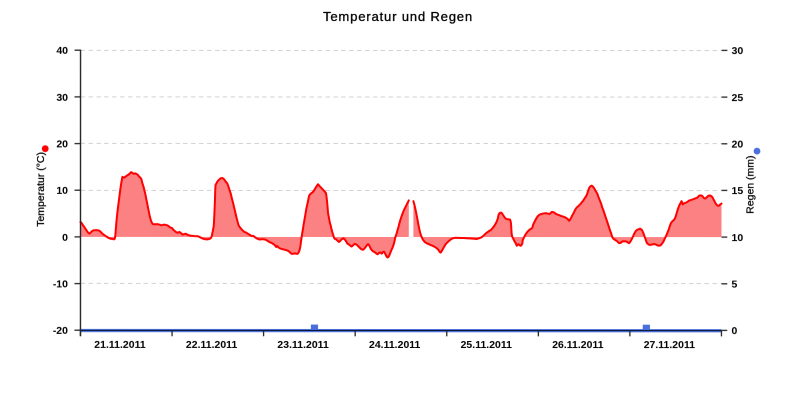 The height and width of the screenshot is (400, 800). What do you see at coordinates (734, 285) in the screenshot?
I see `svg-text: 5` at bounding box center [734, 285].